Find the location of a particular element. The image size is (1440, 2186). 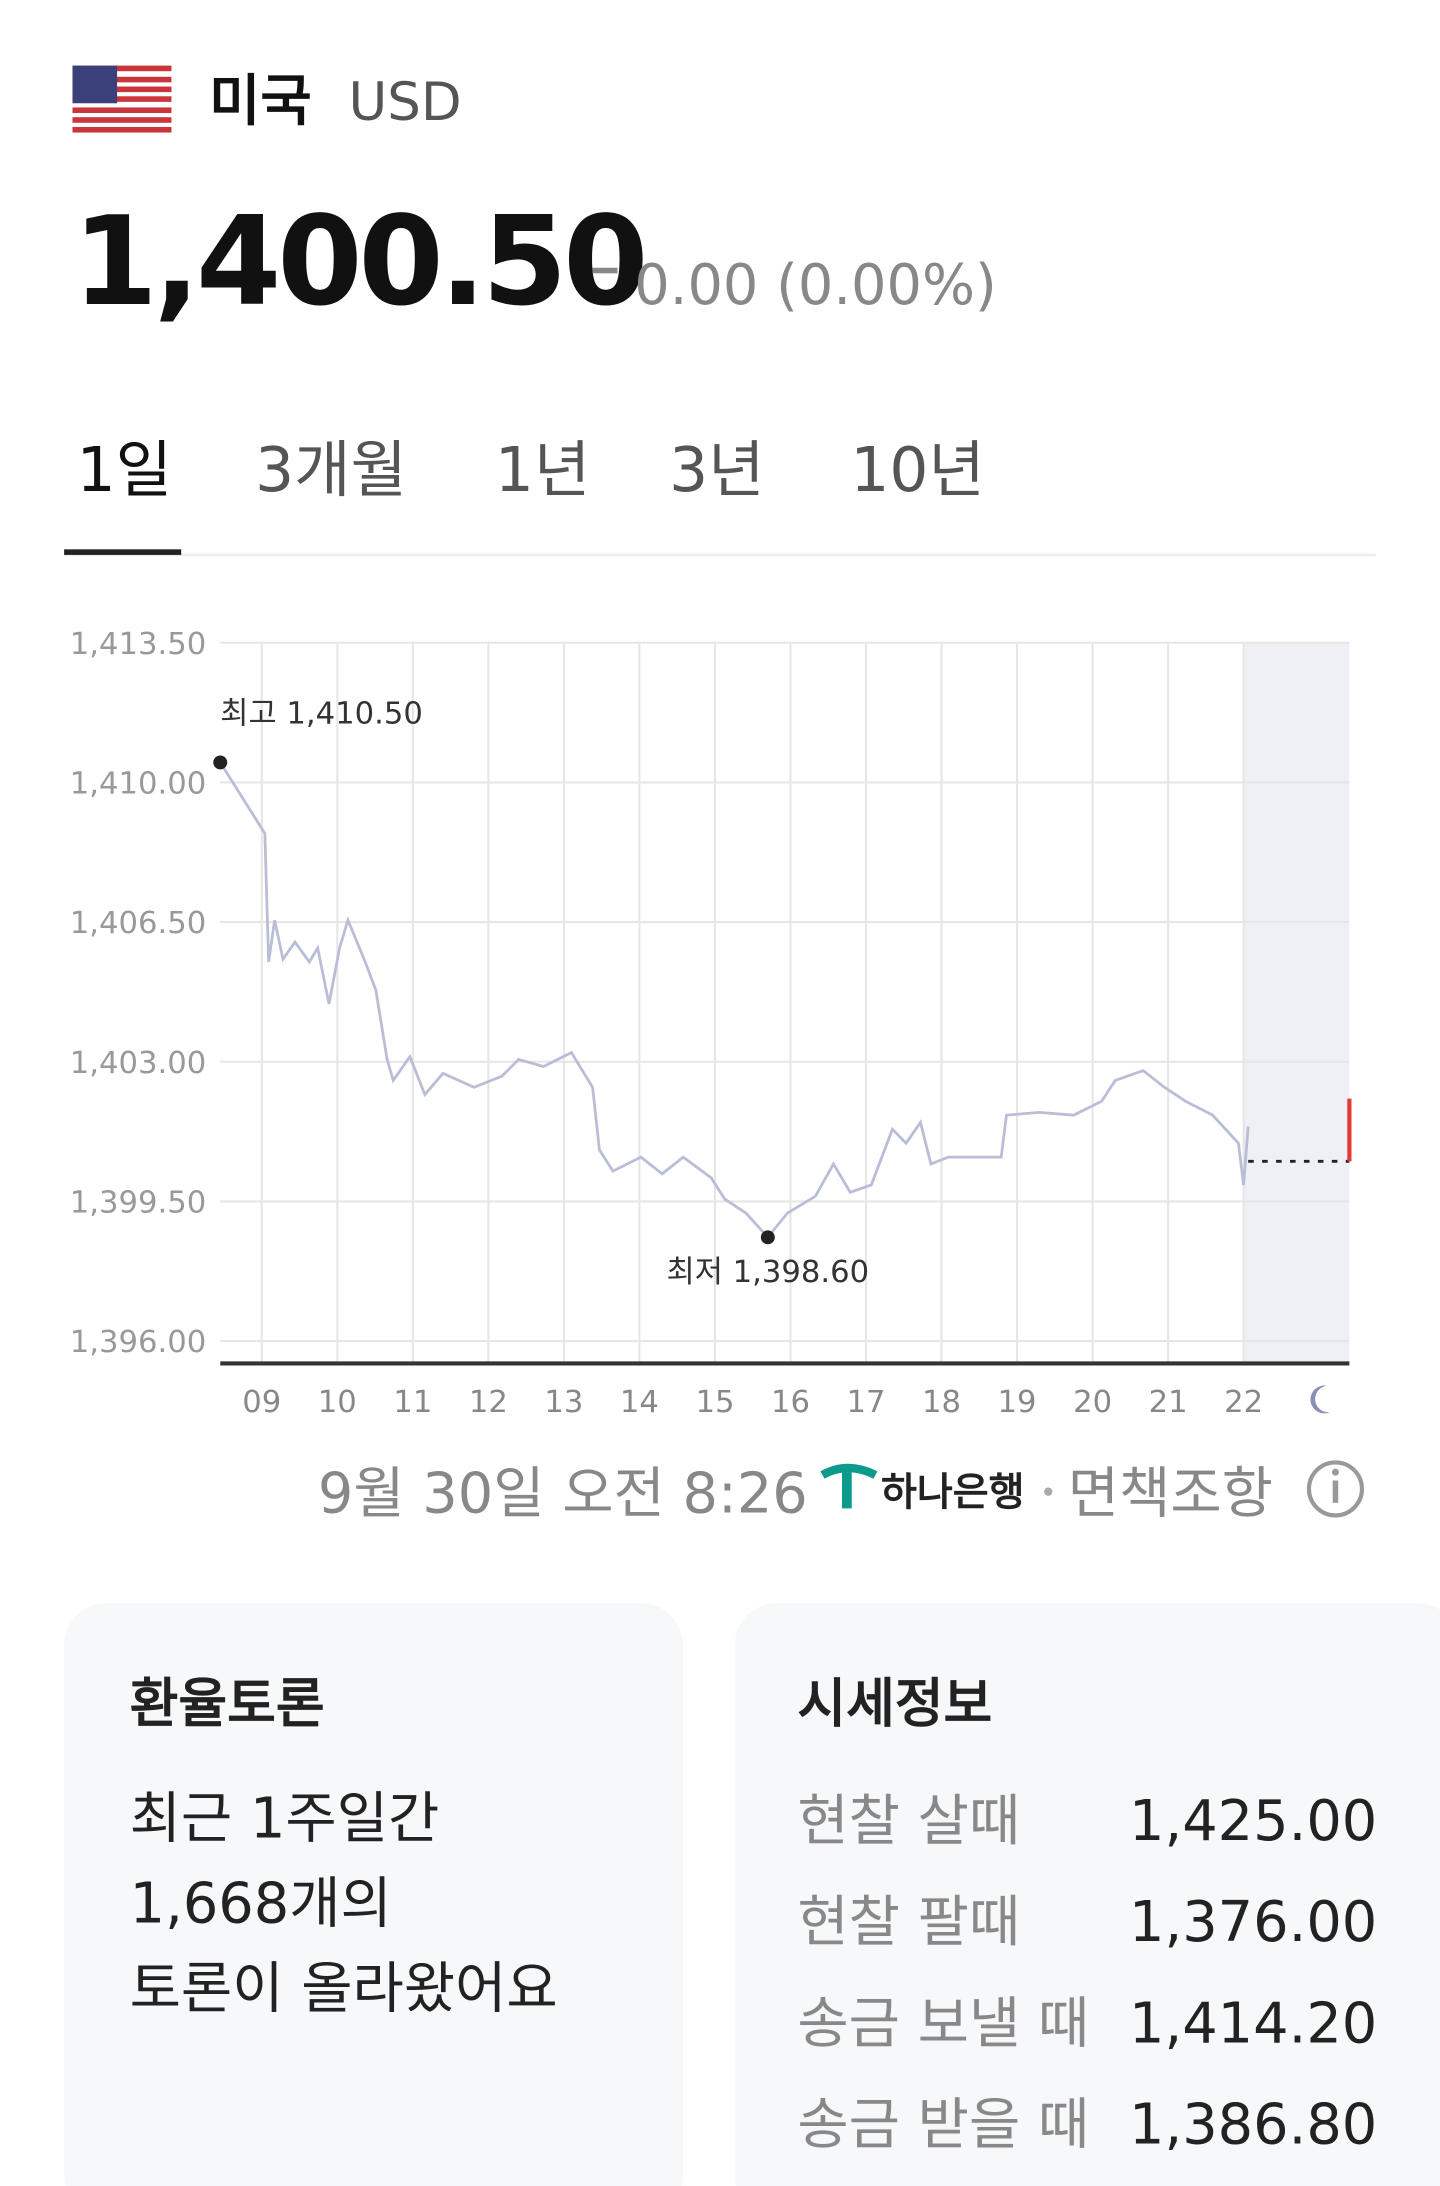

x-tick-label: 10 is located at coordinates (337, 1402).